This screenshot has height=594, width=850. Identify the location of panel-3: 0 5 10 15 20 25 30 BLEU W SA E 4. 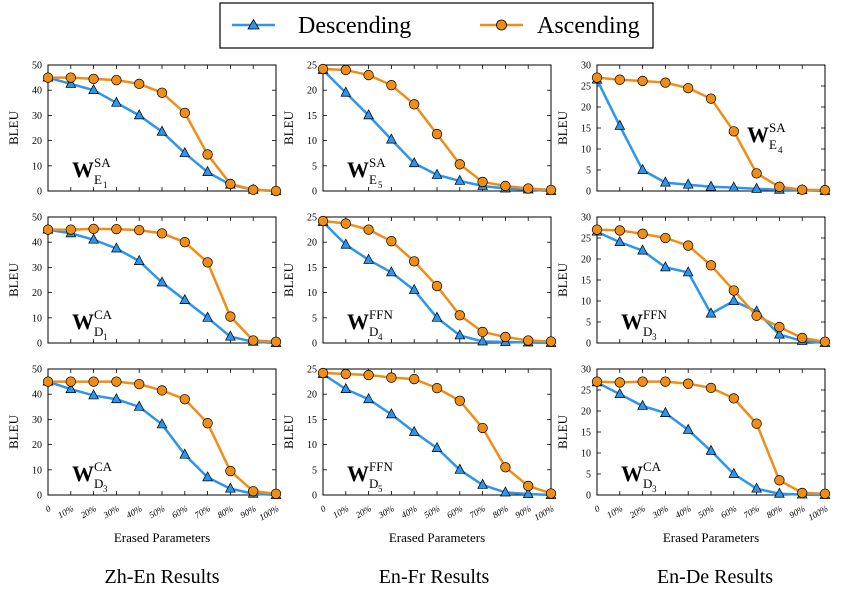
(693, 129).